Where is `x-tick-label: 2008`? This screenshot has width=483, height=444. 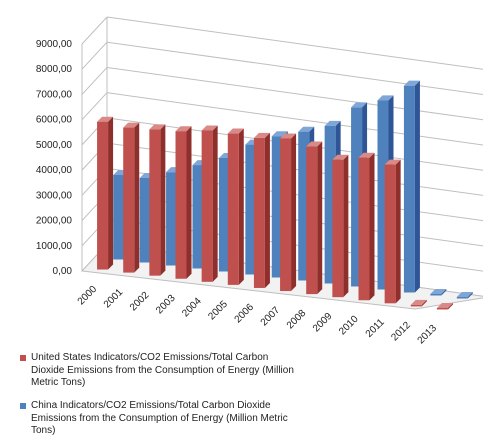 x-tick-label: 2008 is located at coordinates (297, 320).